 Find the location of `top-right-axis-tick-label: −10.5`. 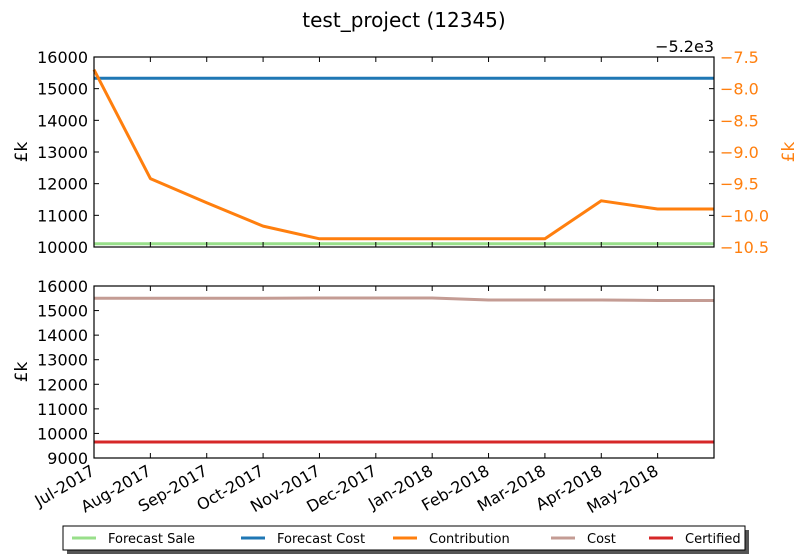

top-right-axis-tick-label: −10.5 is located at coordinates (744, 247).